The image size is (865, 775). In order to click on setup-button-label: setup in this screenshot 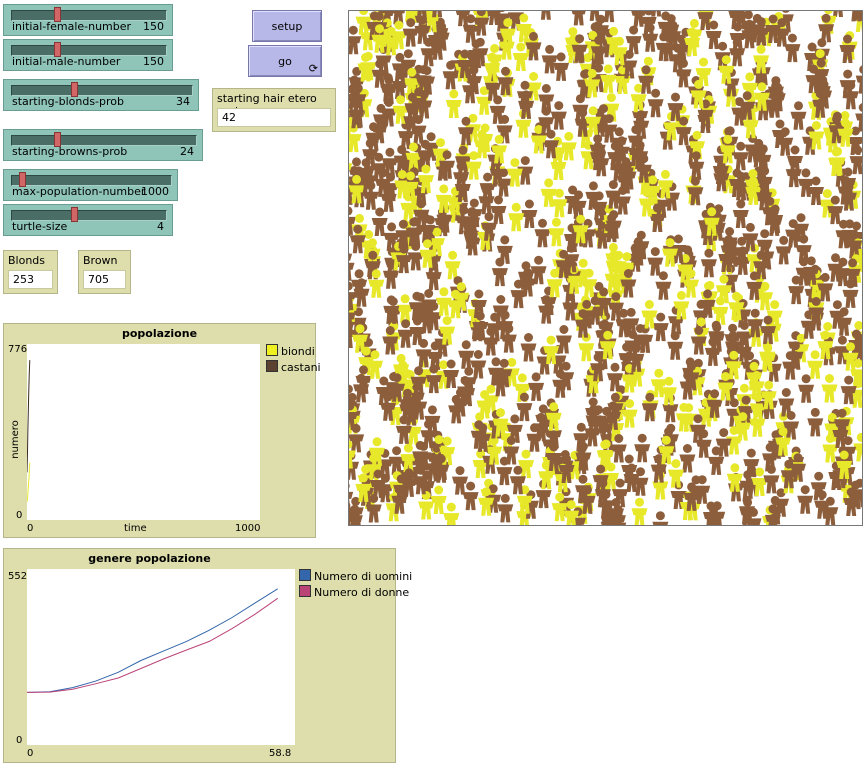, I will do `click(287, 26)`.